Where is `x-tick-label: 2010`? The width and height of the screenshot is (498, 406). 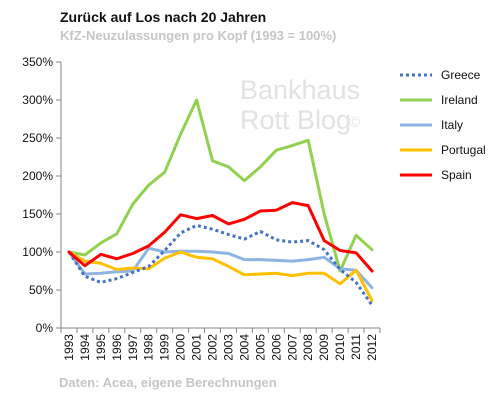 x-tick-label: 2010 is located at coordinates (340, 347).